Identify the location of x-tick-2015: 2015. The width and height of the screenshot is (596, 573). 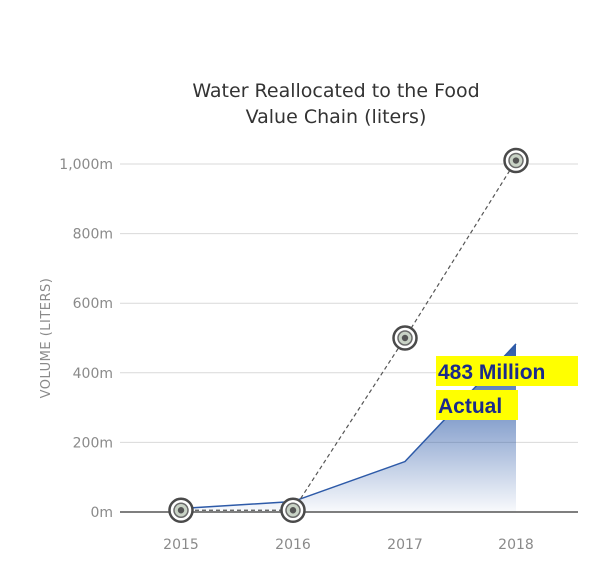
(181, 545).